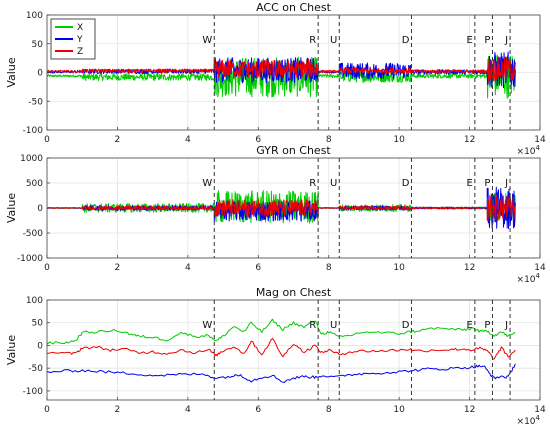 The height and width of the screenshot is (433, 550). What do you see at coordinates (30, 259) in the screenshot?
I see `y-tick-label: -1000` at bounding box center [30, 259].